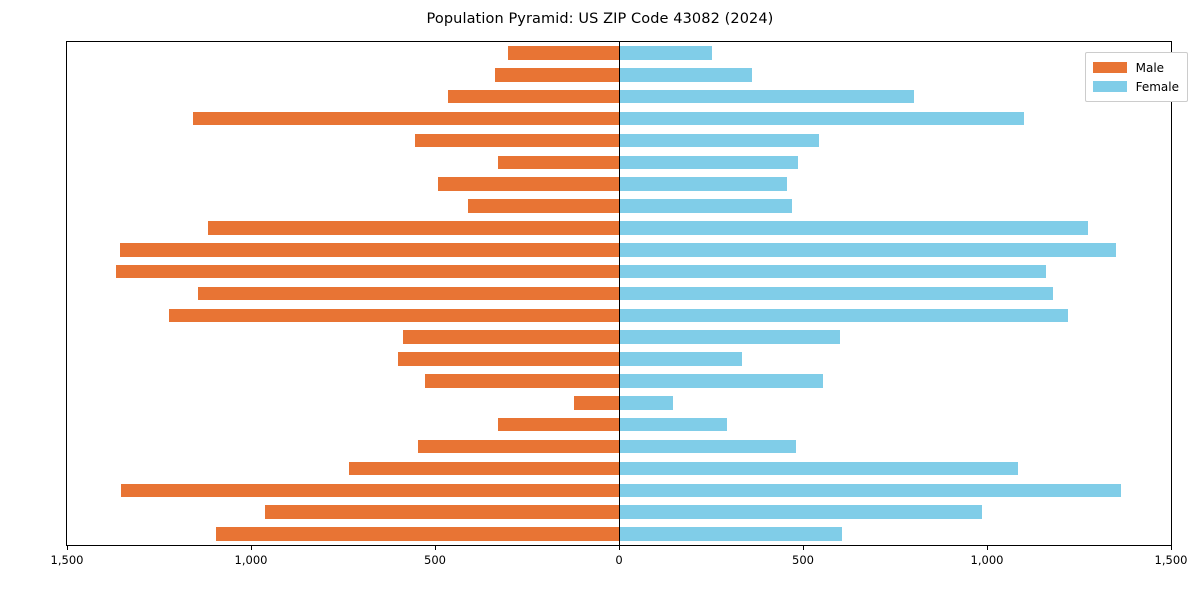 Image resolution: width=1200 pixels, height=600 pixels. I want to click on center-axis-line, so click(619, 293).